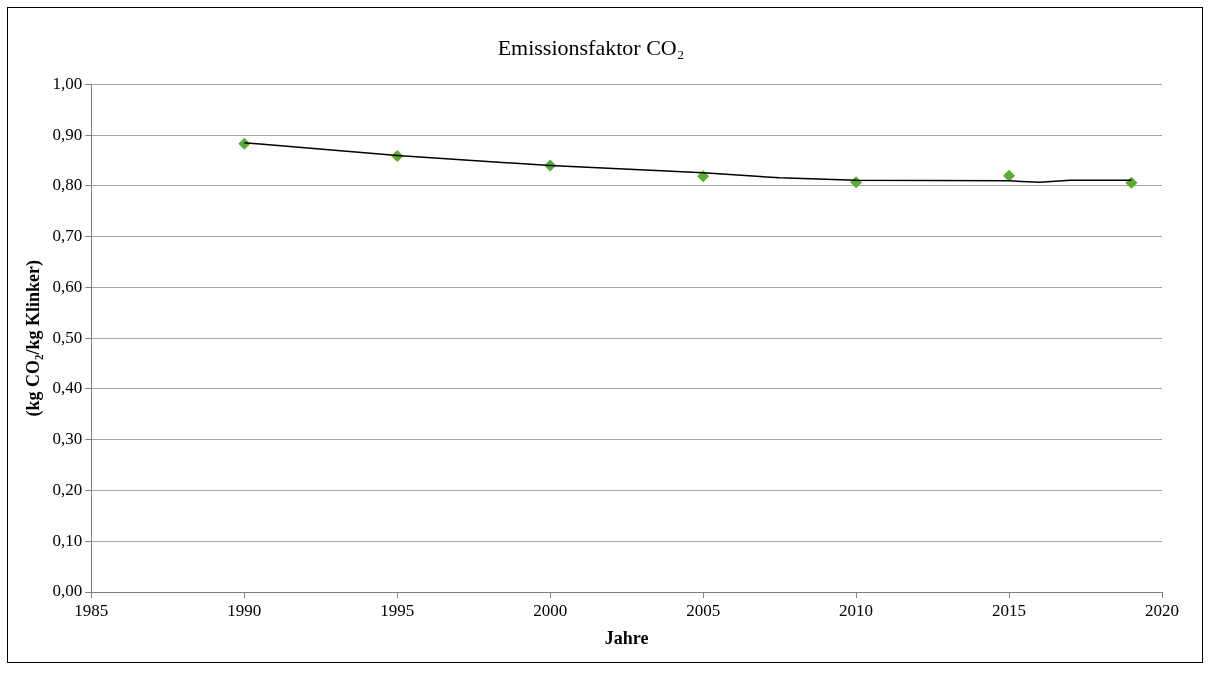 The height and width of the screenshot is (673, 1214). I want to click on x-tick-label: 1985, so click(91, 610).